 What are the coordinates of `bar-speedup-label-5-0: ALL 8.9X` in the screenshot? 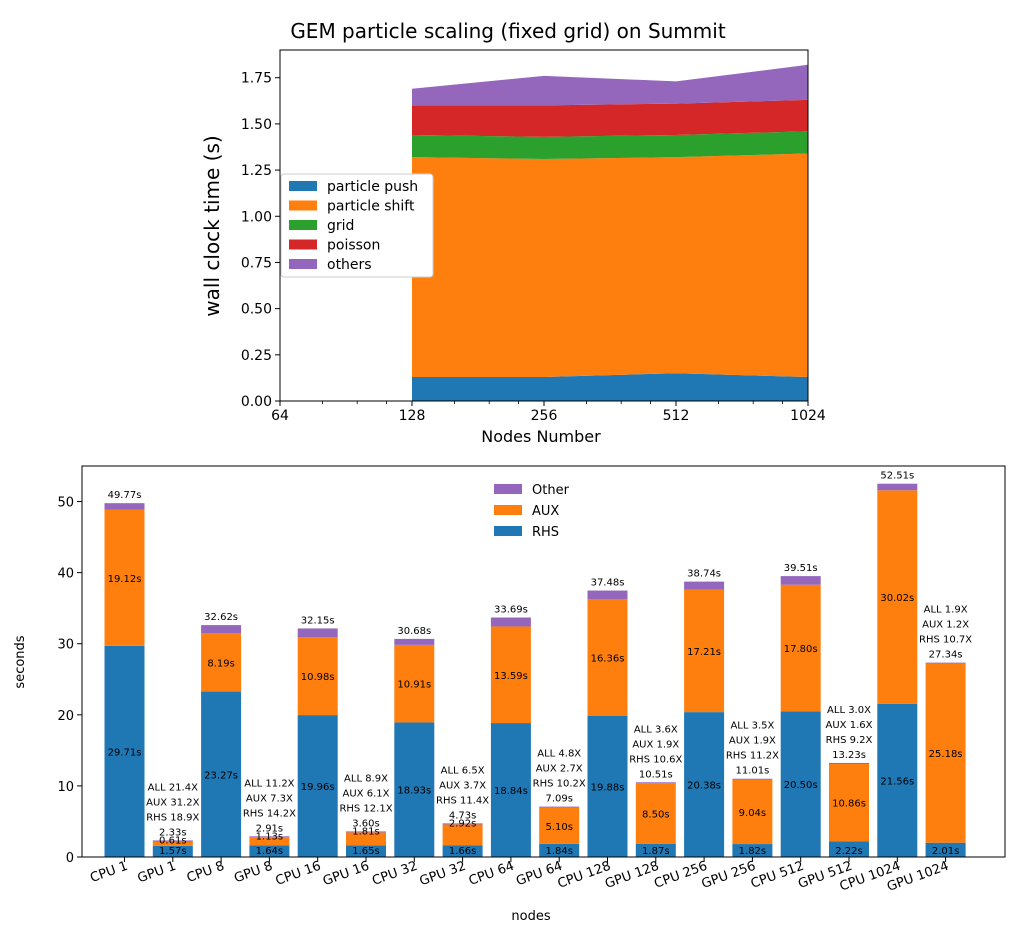 It's located at (366, 778).